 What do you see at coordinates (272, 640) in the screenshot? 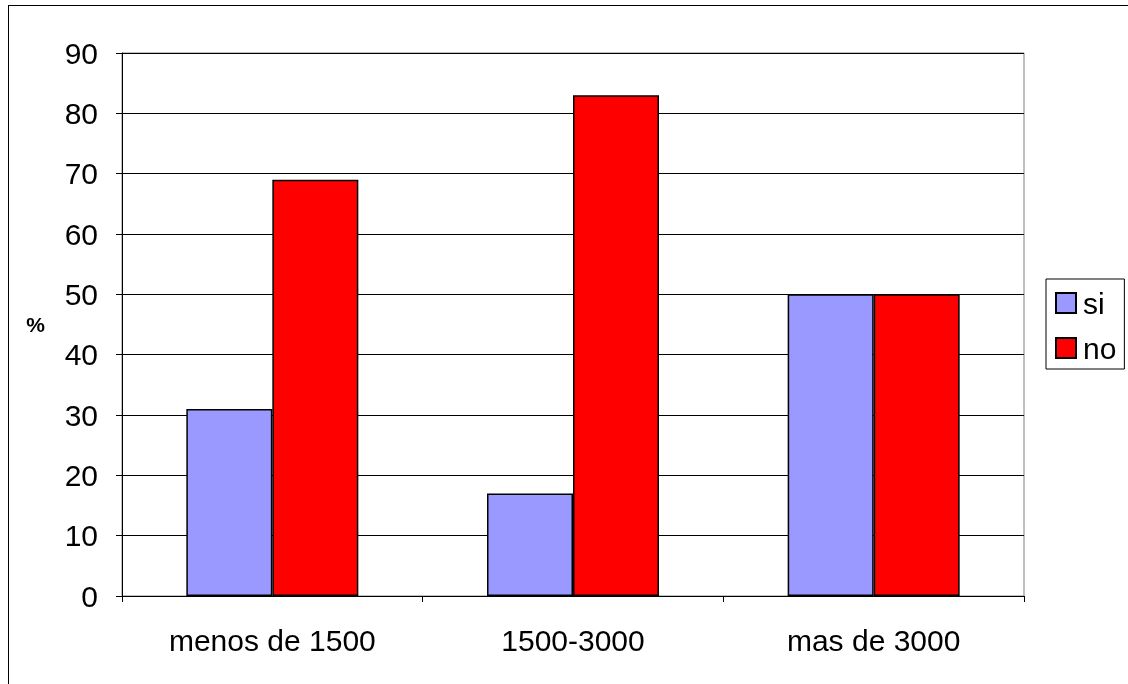
I see `x-tick-label: menos de 1500` at bounding box center [272, 640].